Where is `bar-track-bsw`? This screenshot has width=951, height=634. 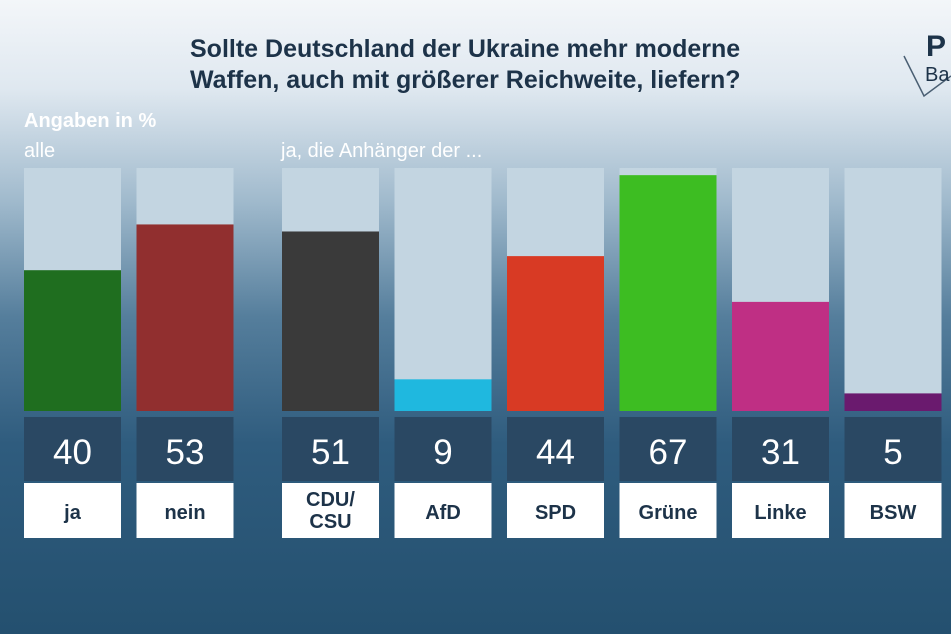 bar-track-bsw is located at coordinates (893, 289).